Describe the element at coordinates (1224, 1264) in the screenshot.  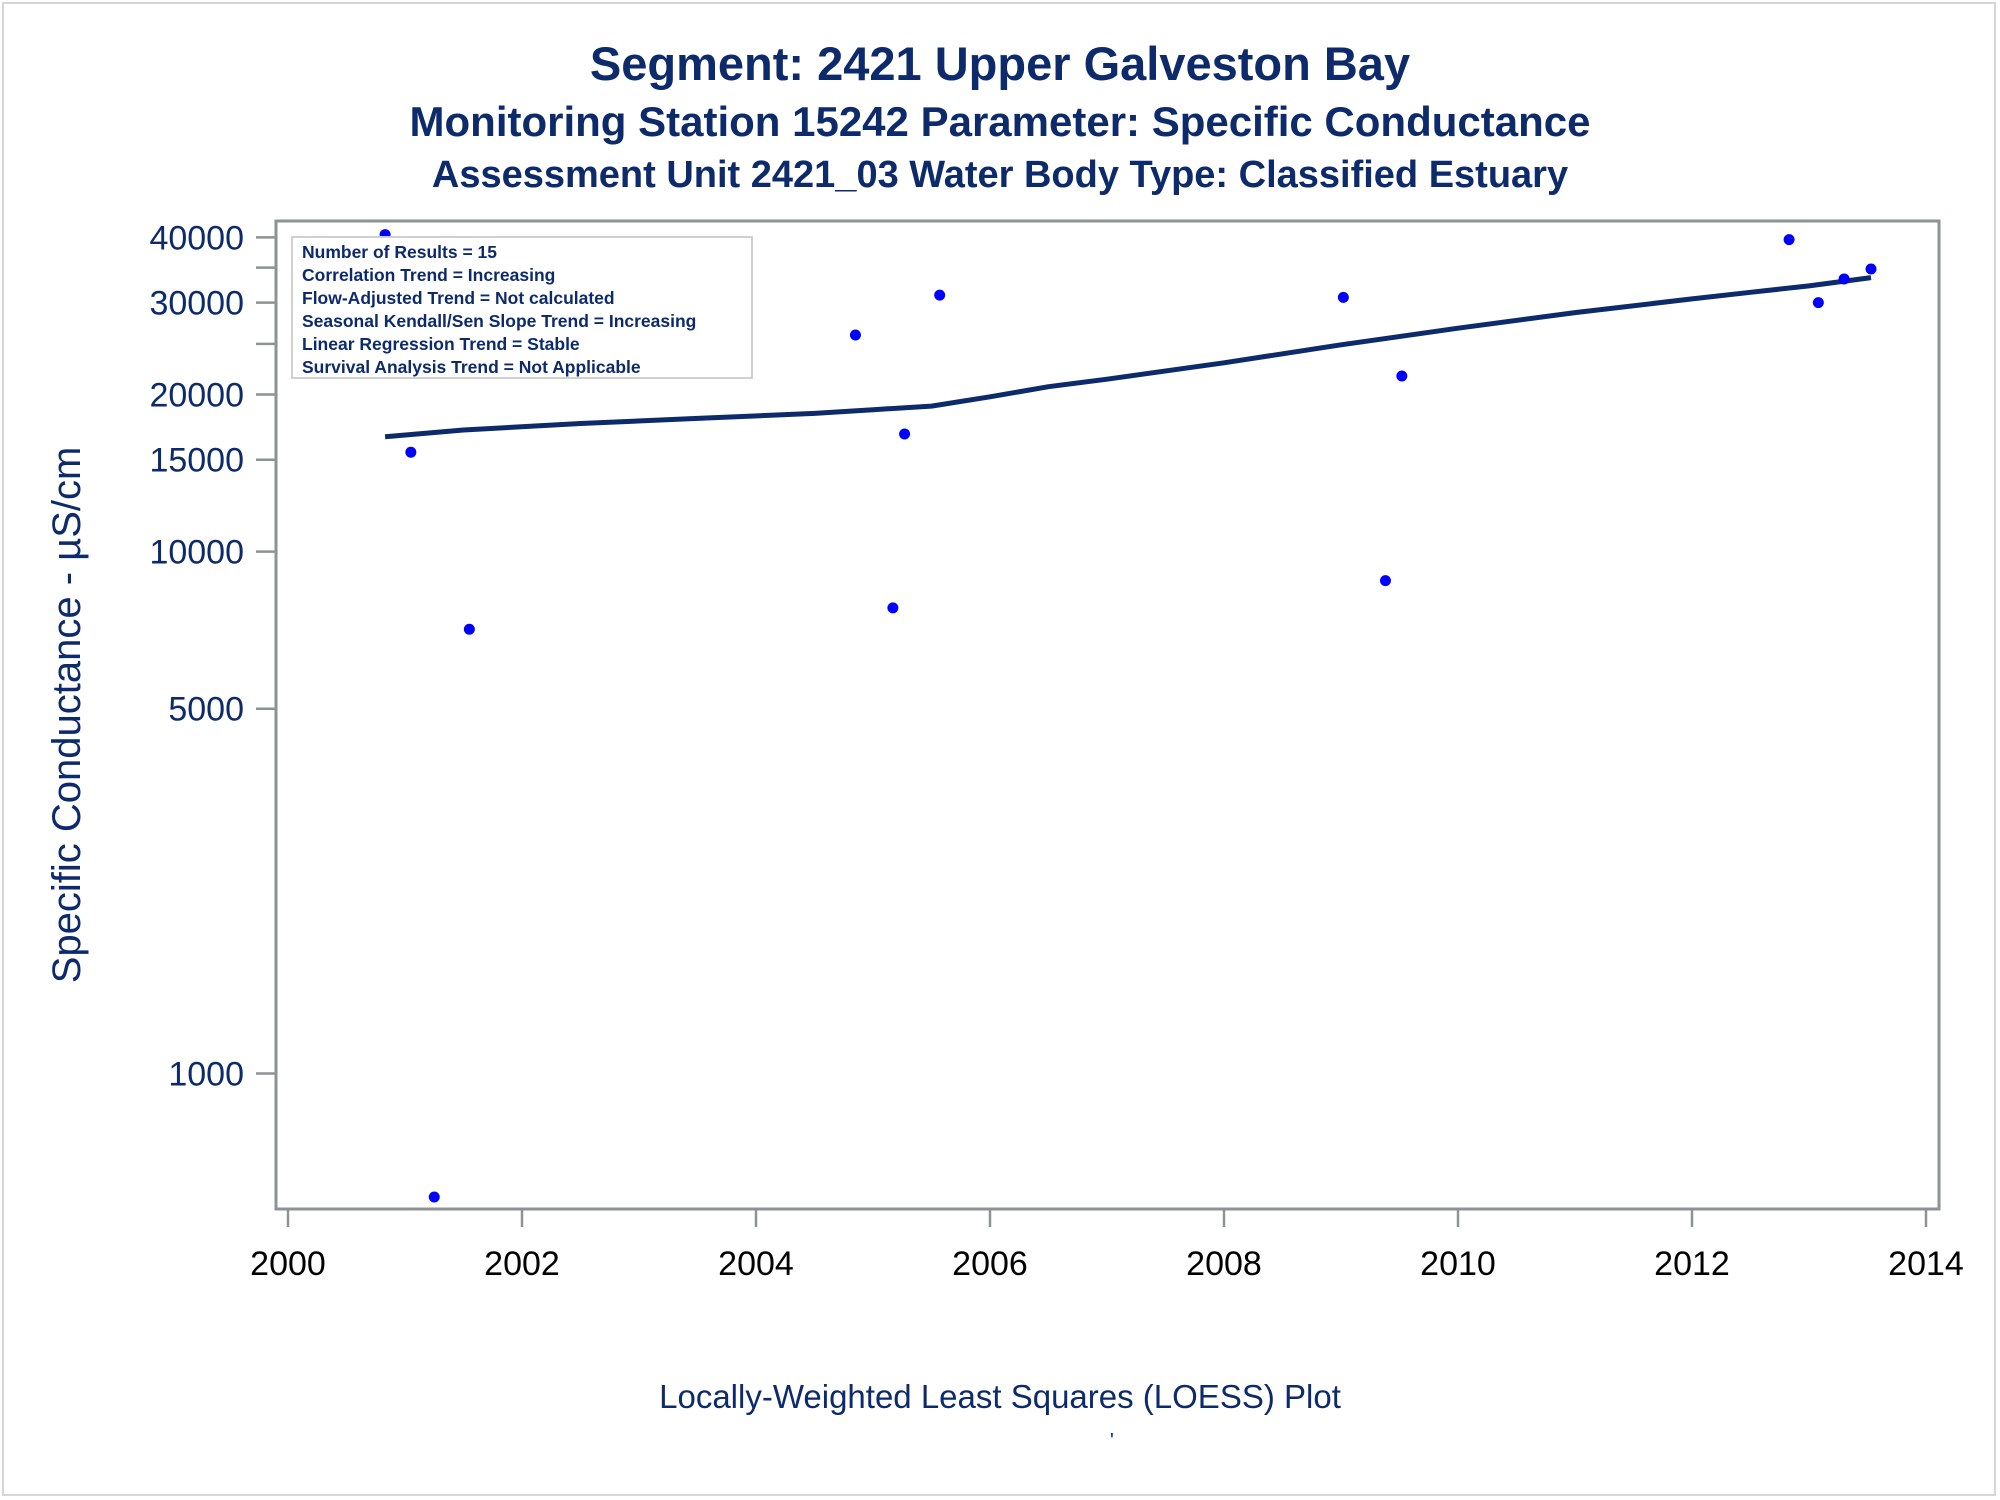
I see `x-tick-label: 2008` at that location.